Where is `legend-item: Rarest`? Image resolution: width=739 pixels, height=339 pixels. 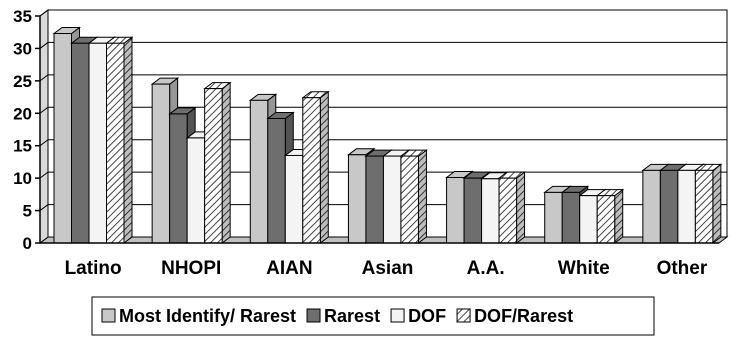 legend-item: Rarest is located at coordinates (343, 316).